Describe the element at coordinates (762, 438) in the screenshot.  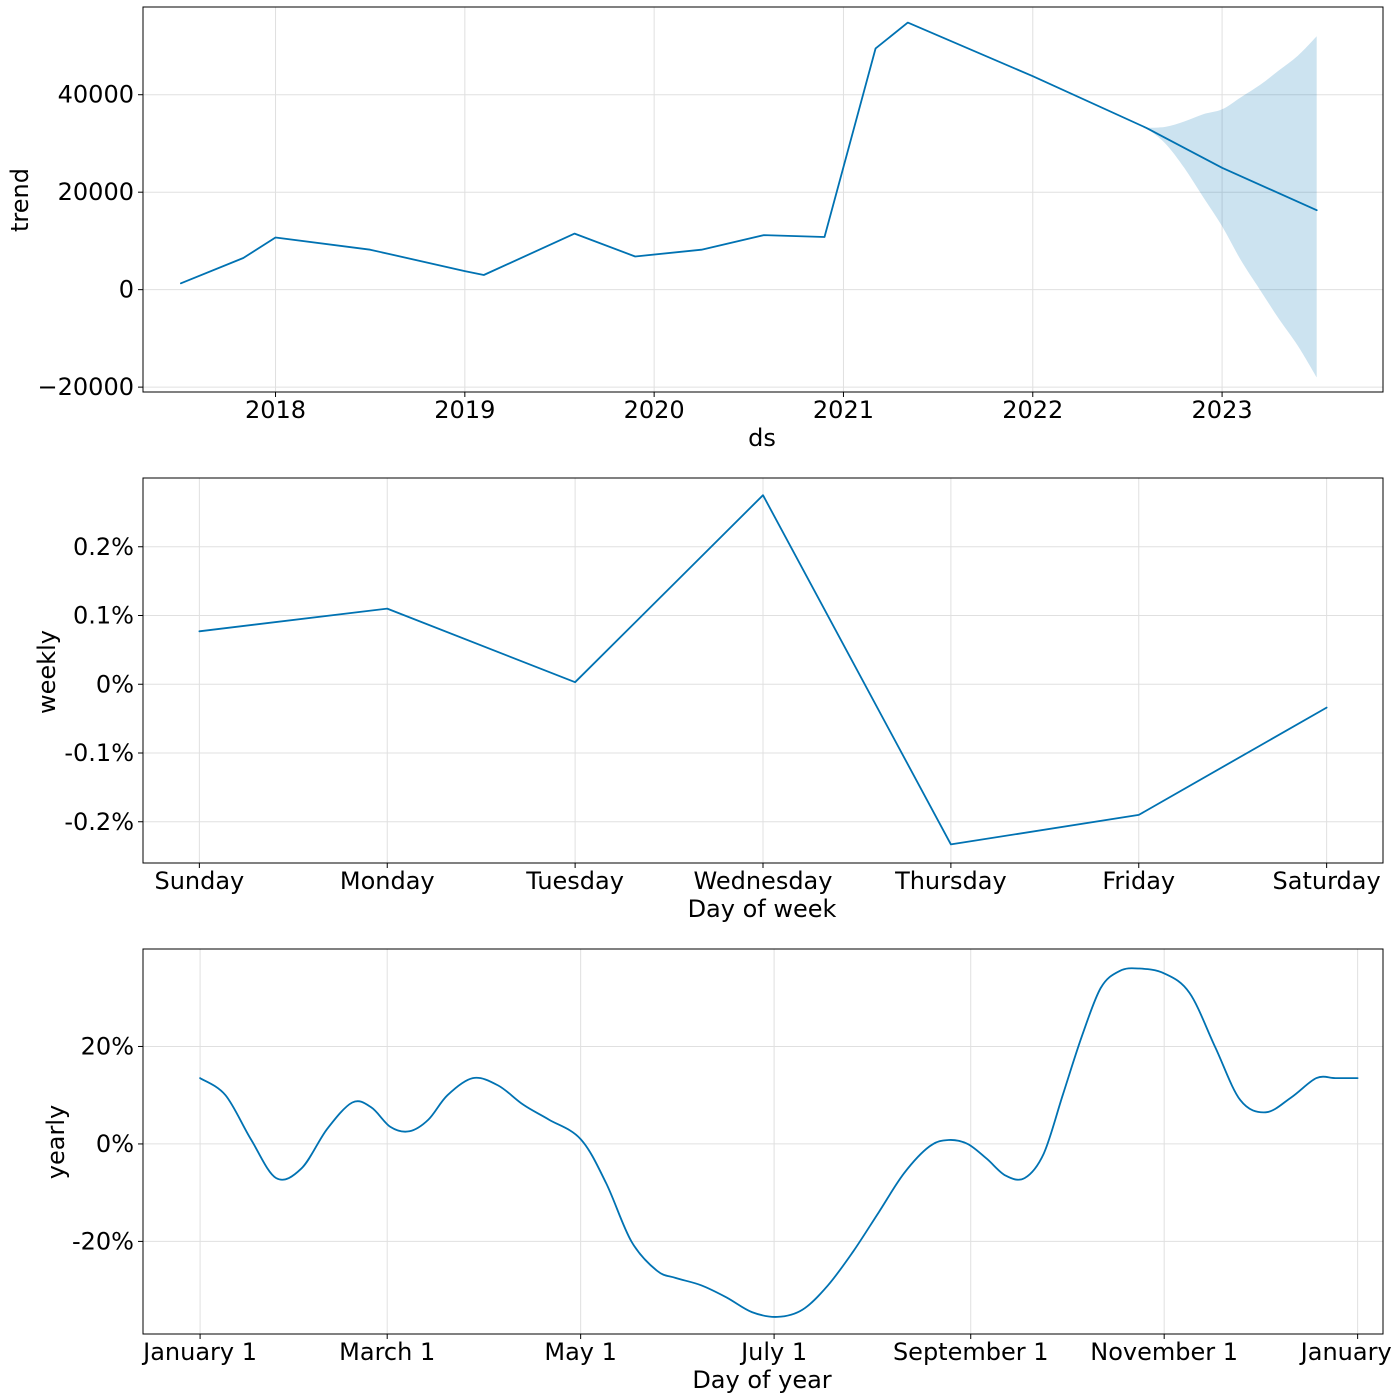
I see `trend-xlabel: ds` at that location.